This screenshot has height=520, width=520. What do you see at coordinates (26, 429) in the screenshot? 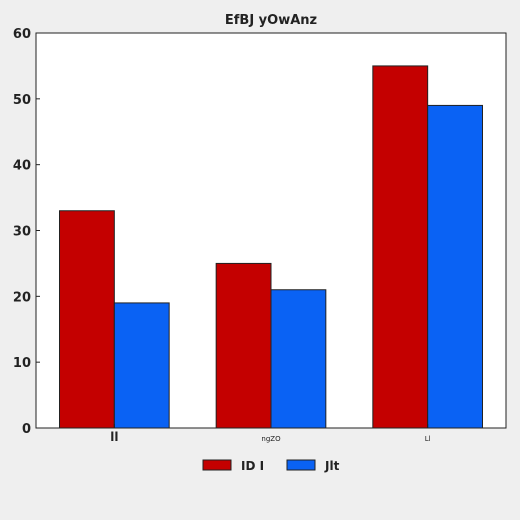
I see `y-tick-label: 0` at bounding box center [26, 429].